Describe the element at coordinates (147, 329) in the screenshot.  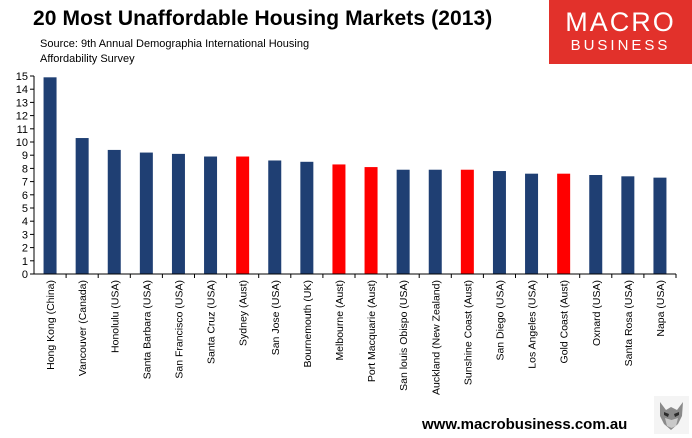
I see `x-category-label: Santa Barbara (USA)` at that location.